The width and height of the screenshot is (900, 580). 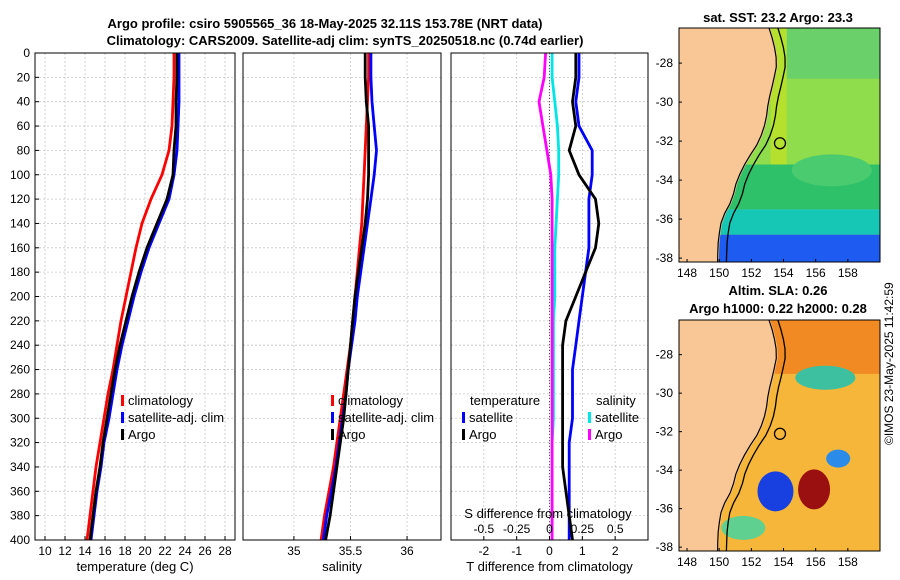 I want to click on x-tick-label: 35, so click(x=294, y=551).